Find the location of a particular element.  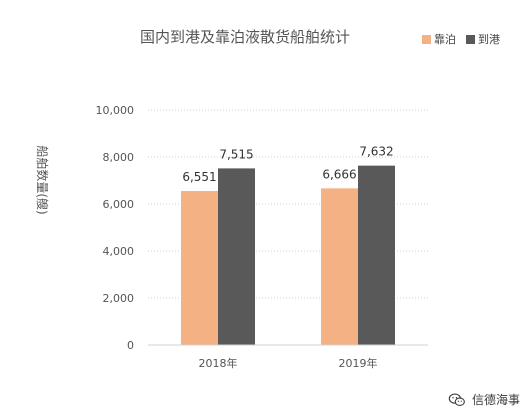

legend-swatch-arrival is located at coordinates (470, 39).